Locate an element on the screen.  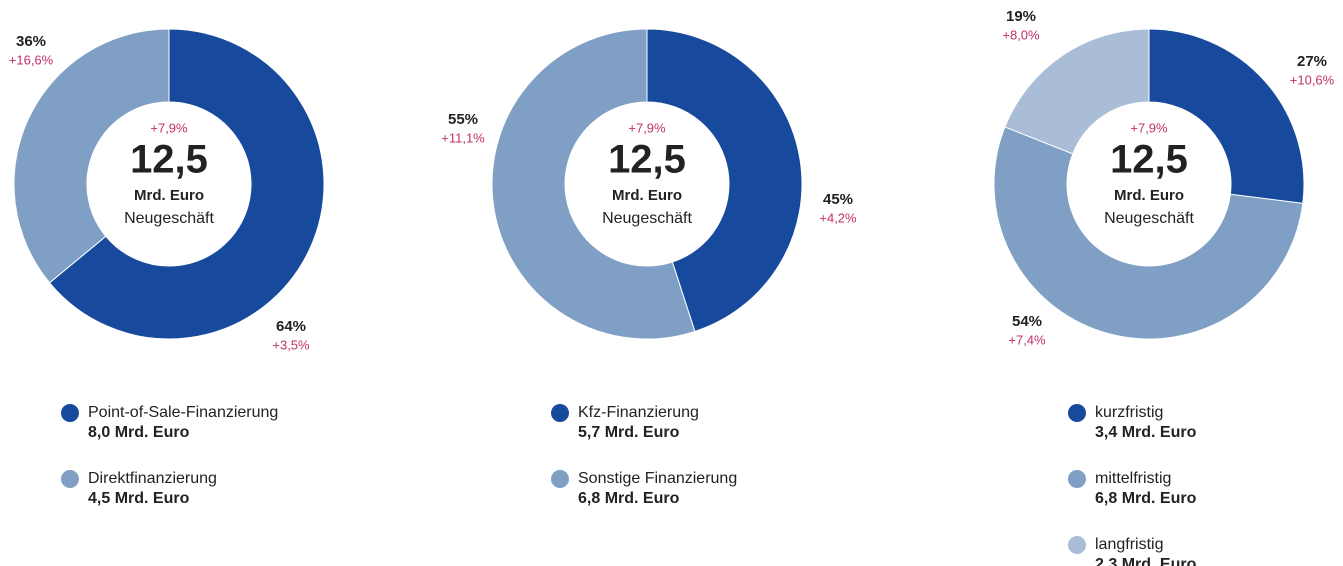
legend-amount: 4,5 Mrd. Euro is located at coordinates (139, 498).